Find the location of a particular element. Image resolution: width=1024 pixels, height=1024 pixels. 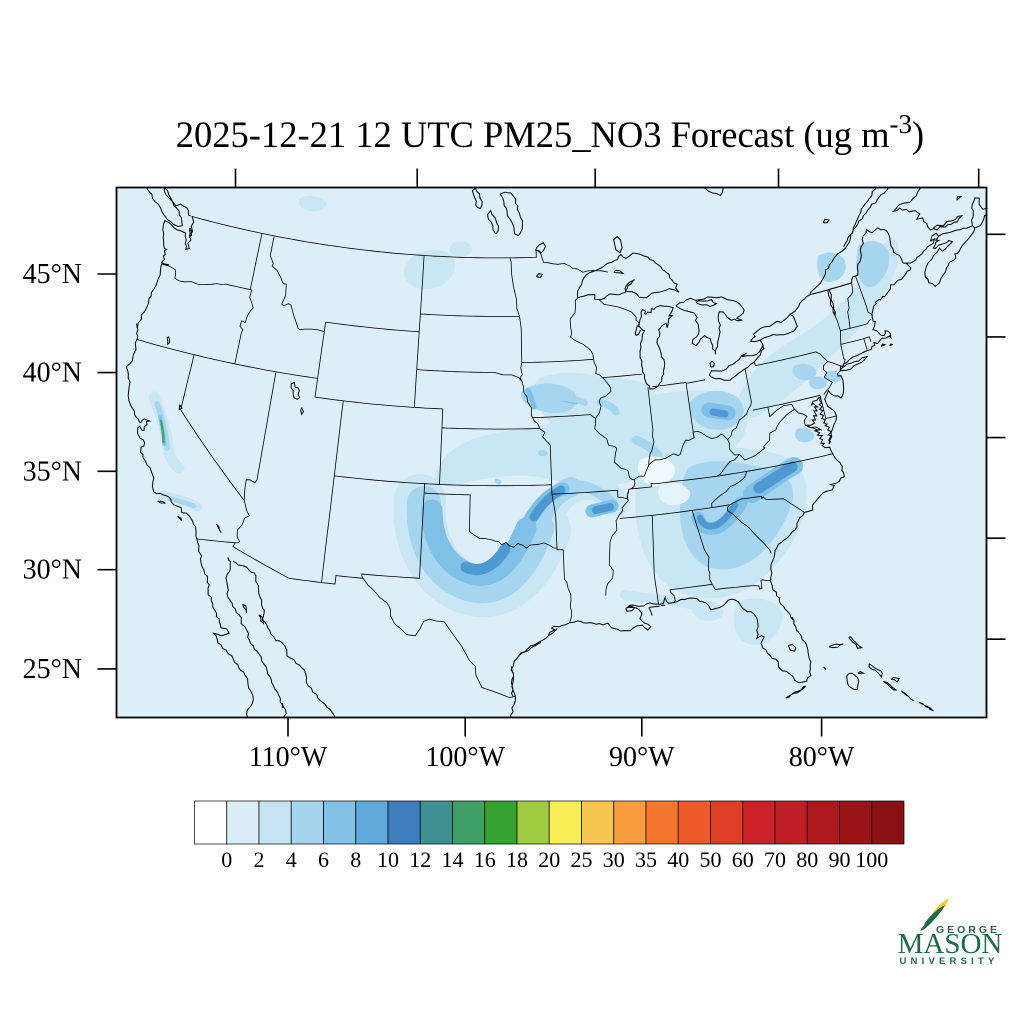

svg-text: 8 is located at coordinates (355, 859).